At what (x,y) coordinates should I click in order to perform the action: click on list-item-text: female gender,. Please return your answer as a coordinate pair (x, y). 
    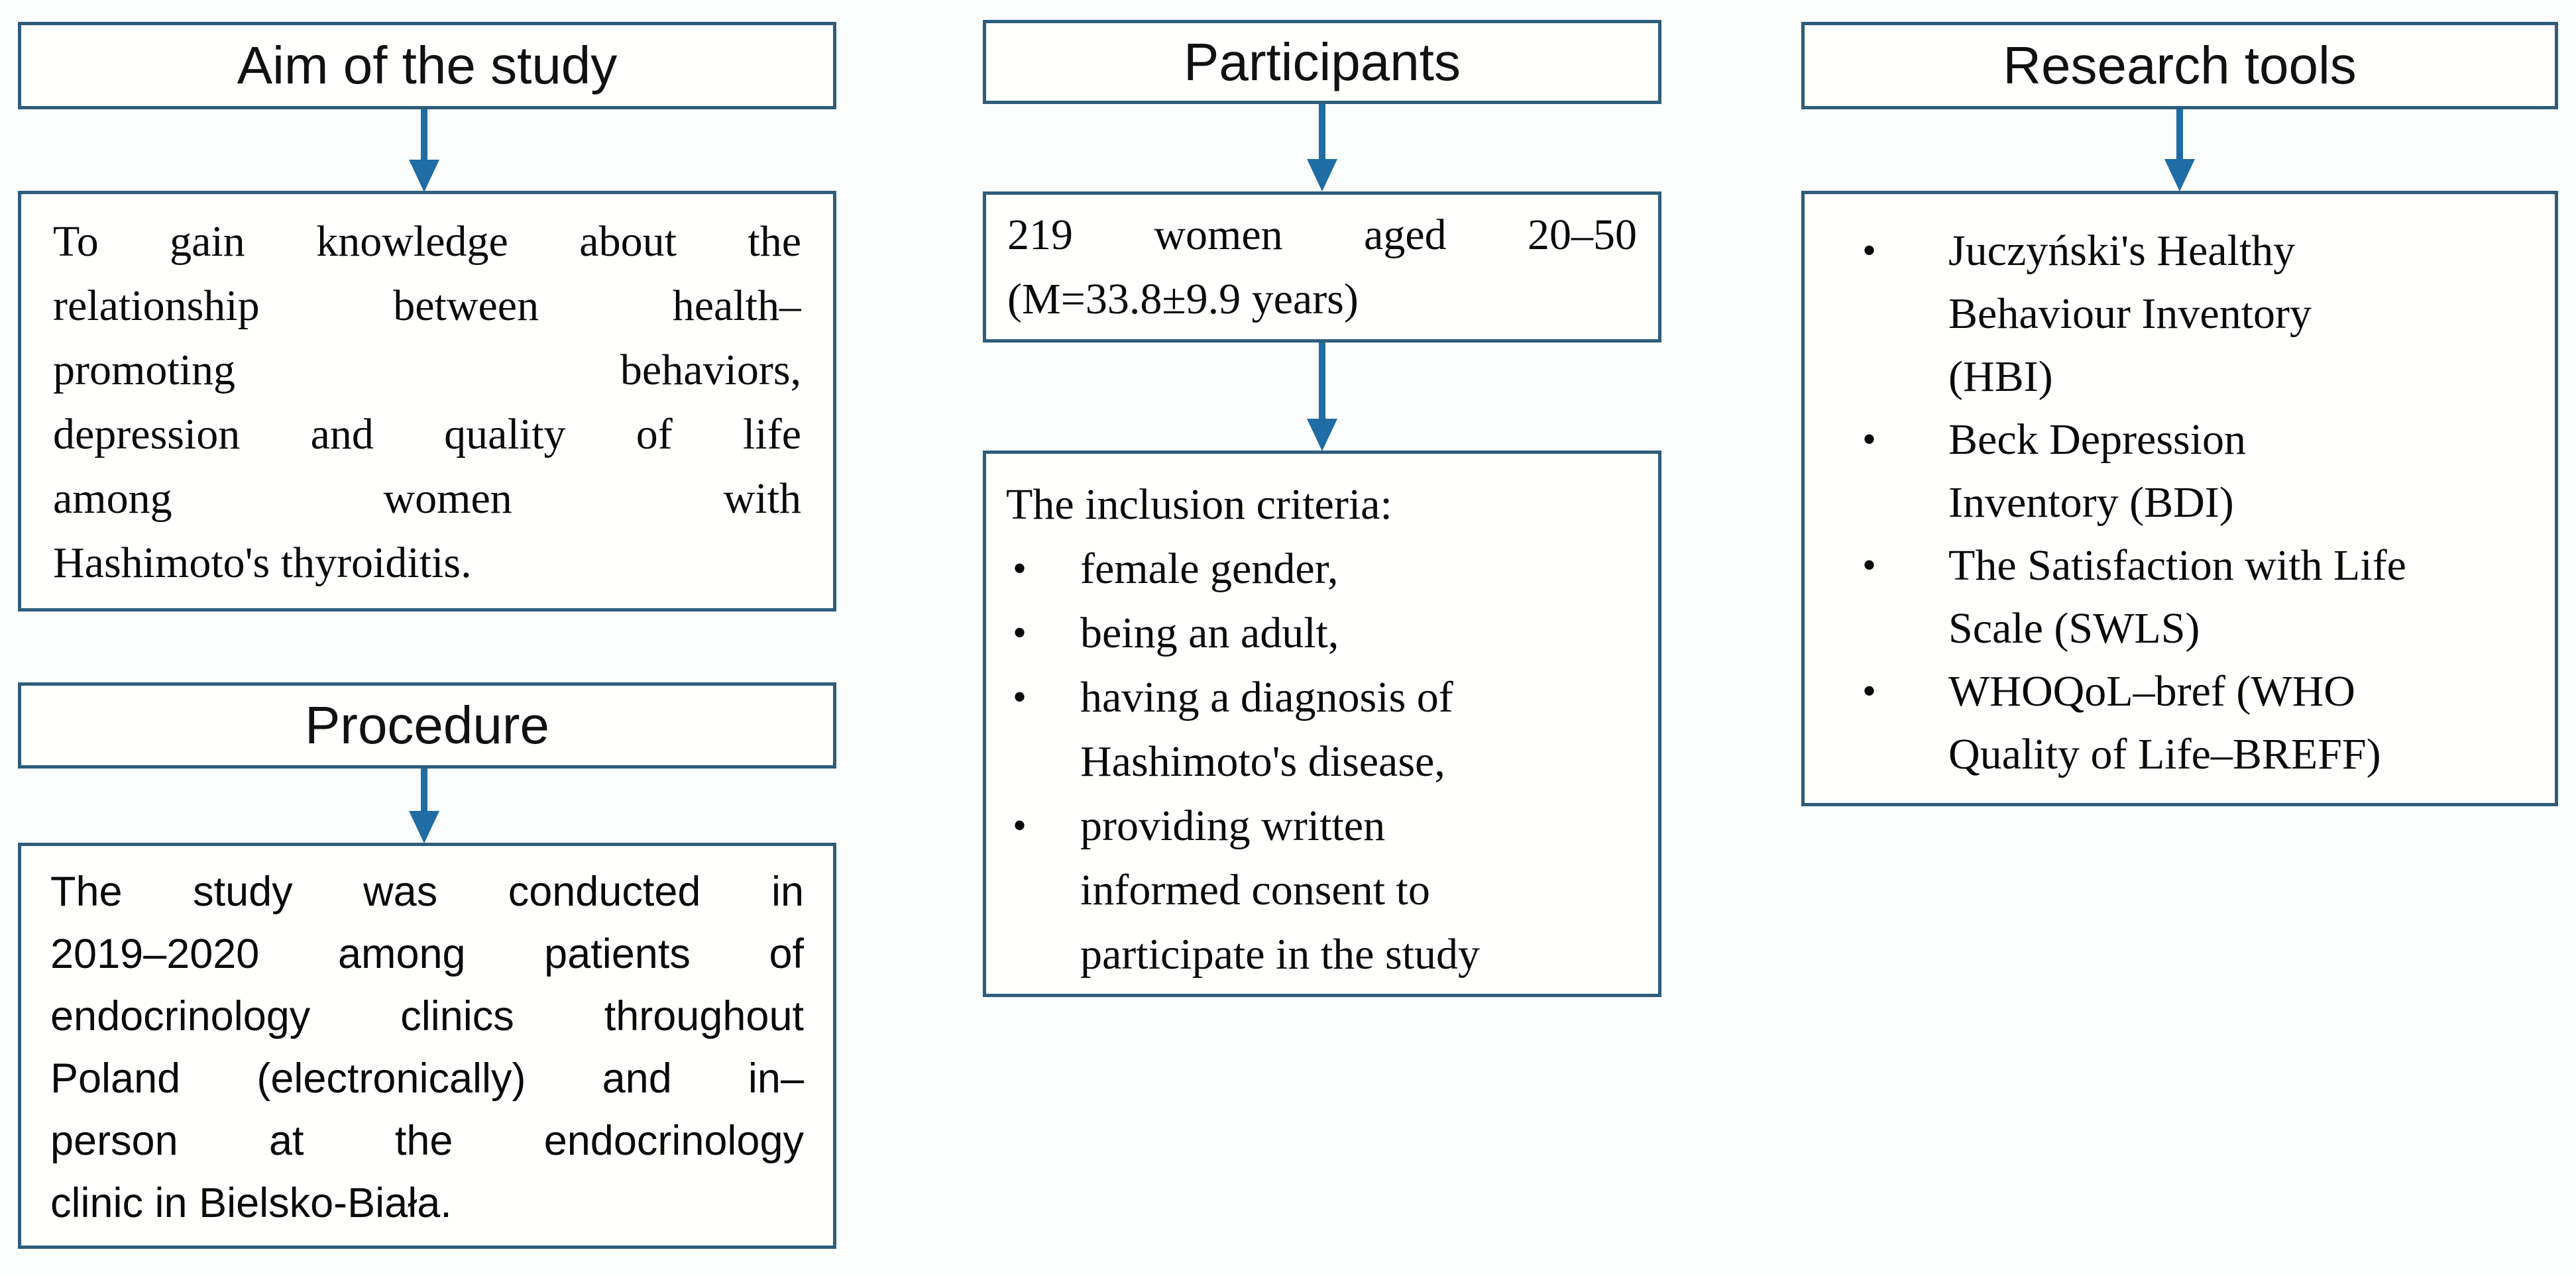
    Looking at the image, I should click on (1209, 569).